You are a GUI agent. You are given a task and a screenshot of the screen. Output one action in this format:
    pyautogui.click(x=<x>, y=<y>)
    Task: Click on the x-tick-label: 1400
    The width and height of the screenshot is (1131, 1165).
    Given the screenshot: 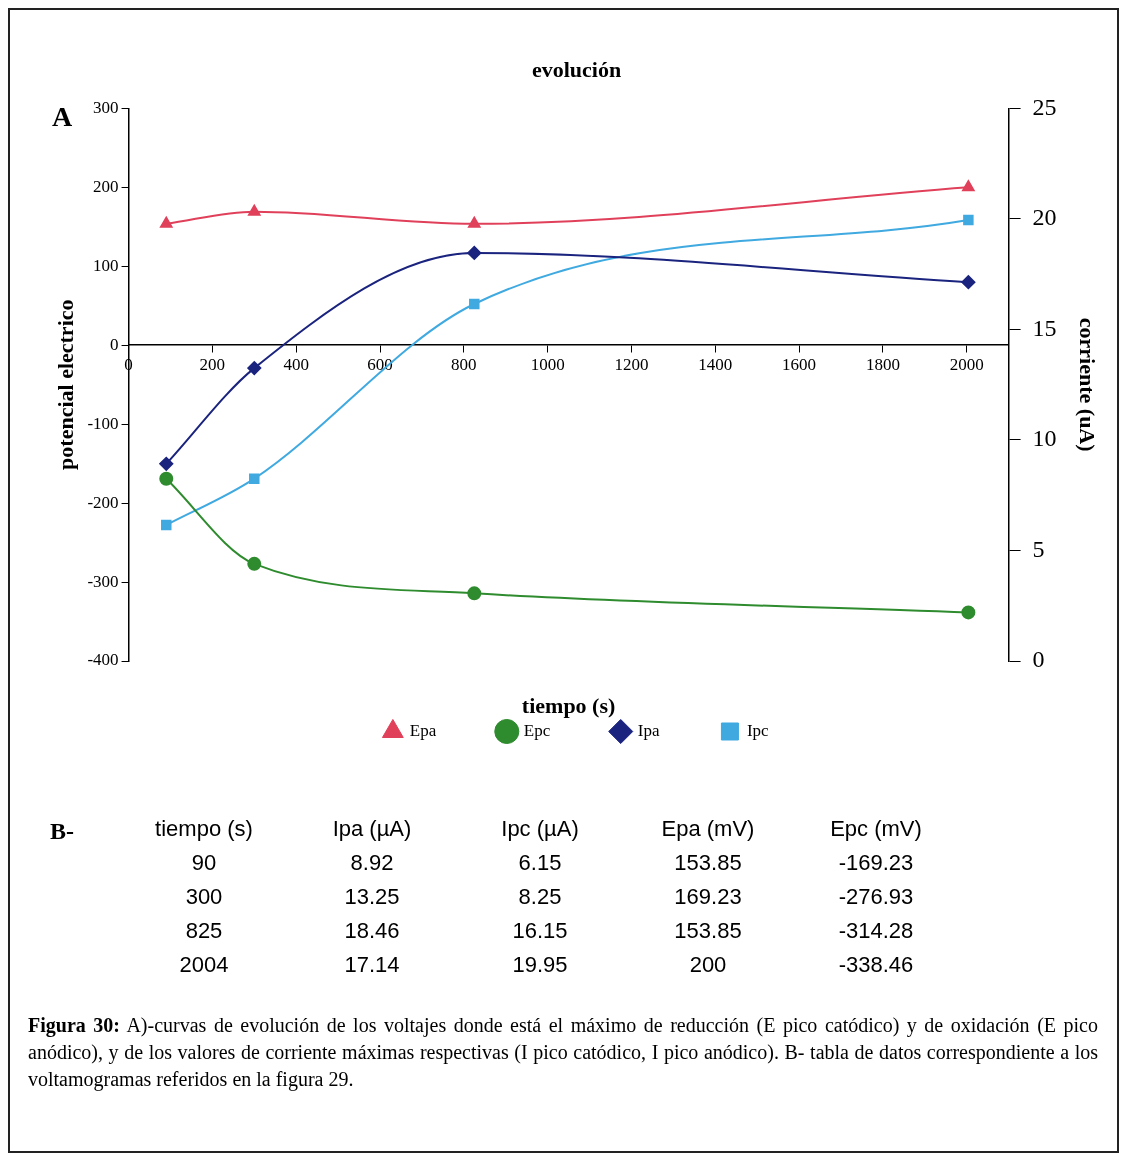 What is the action you would take?
    pyautogui.click(x=715, y=364)
    